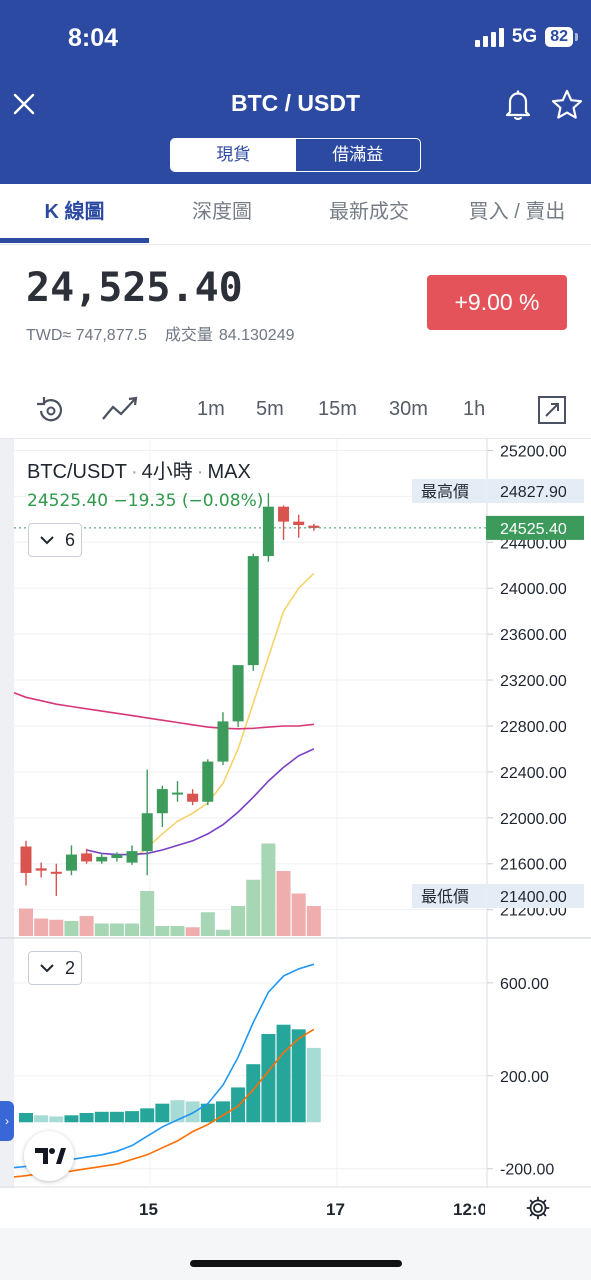  Describe the element at coordinates (335, 1209) in the screenshot. I see `x-label: 17` at that location.